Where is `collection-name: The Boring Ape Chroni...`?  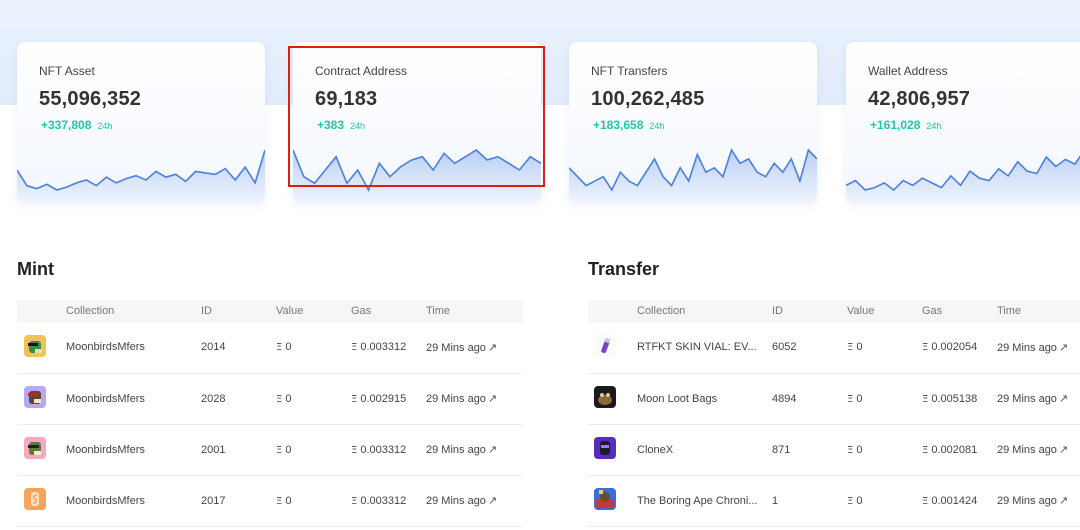
collection-name: The Boring Ape Chroni... is located at coordinates (704, 501).